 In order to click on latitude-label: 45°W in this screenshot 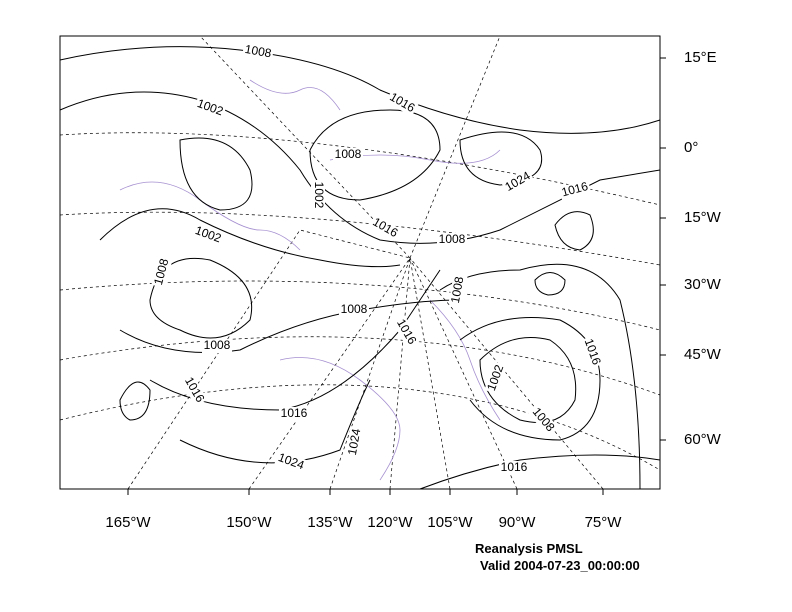, I will do `click(703, 354)`.